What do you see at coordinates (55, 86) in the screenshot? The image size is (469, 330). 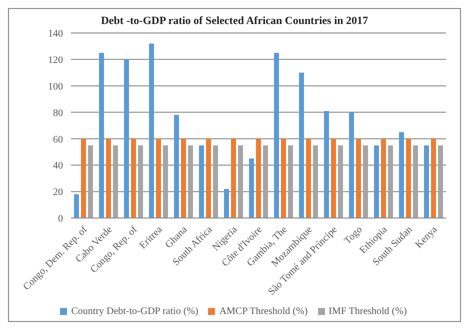 I see `y-tick-label: 100` at bounding box center [55, 86].